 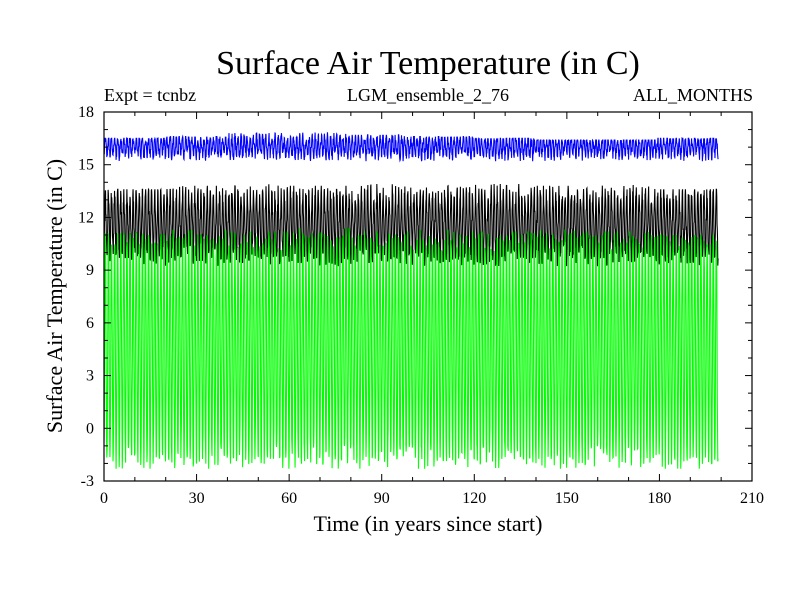 What do you see at coordinates (86, 112) in the screenshot?
I see `y-tick-label: 18` at bounding box center [86, 112].